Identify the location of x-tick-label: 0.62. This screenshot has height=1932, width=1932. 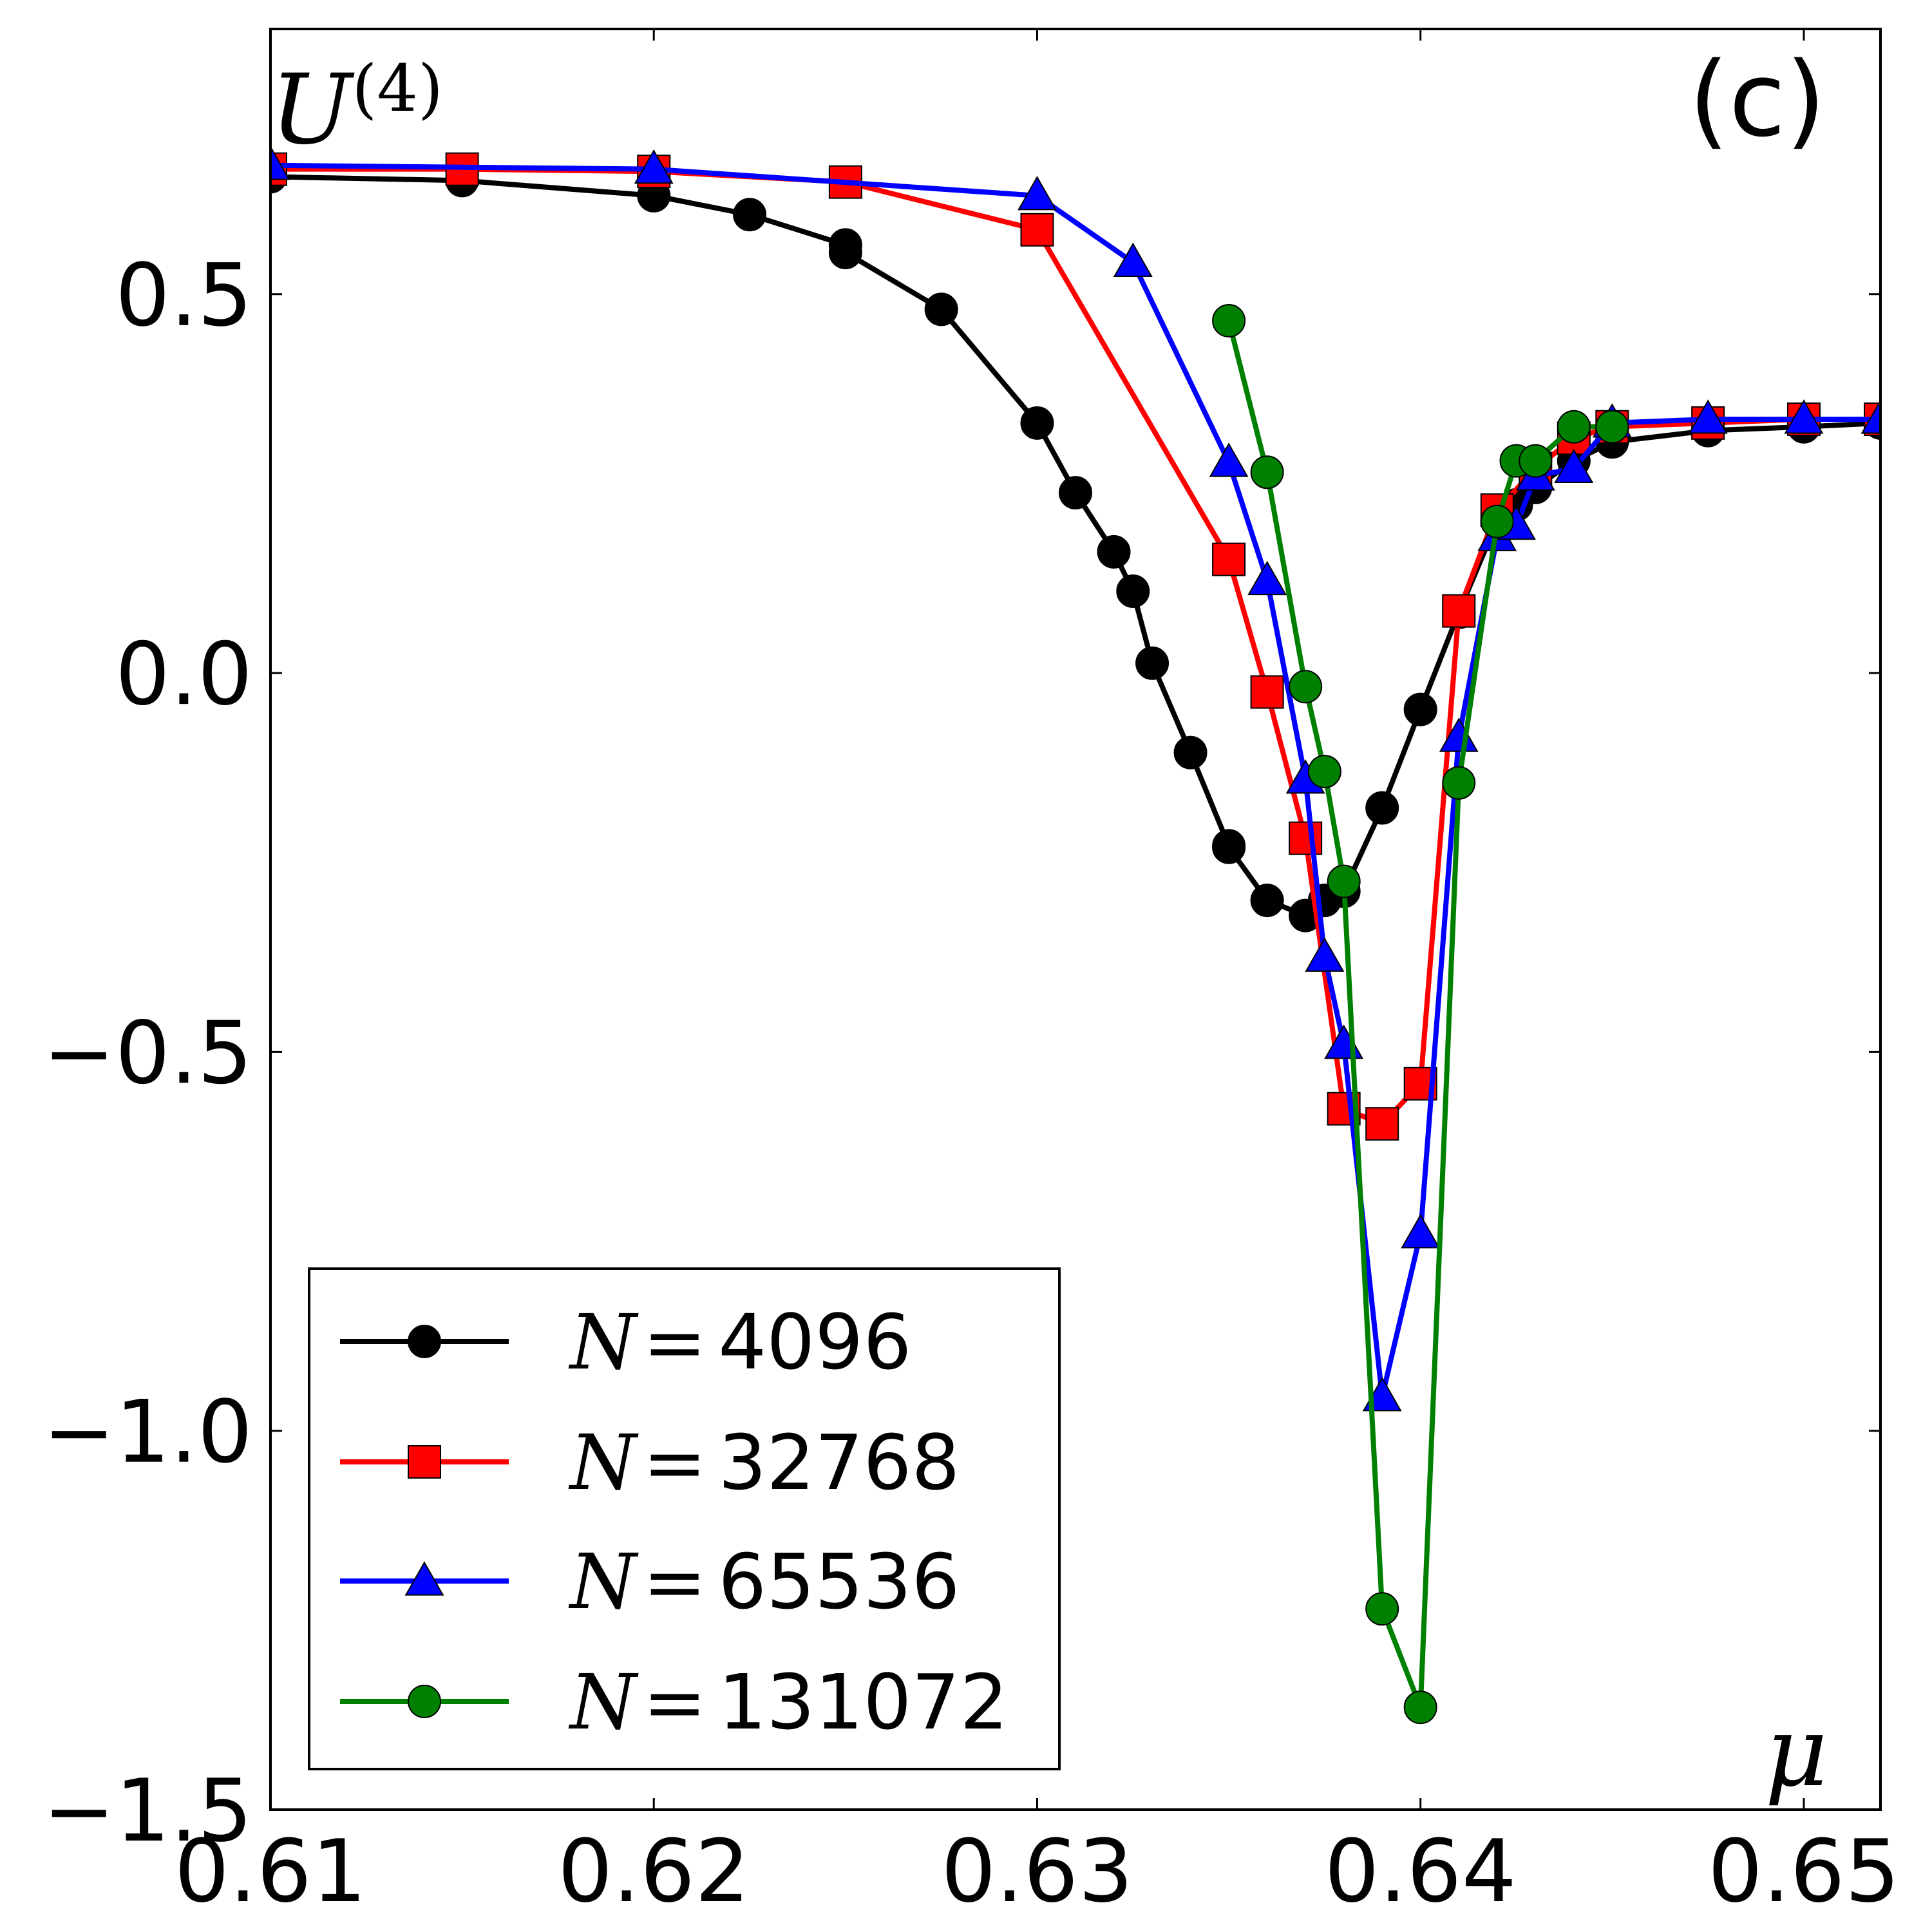
(654, 1871).